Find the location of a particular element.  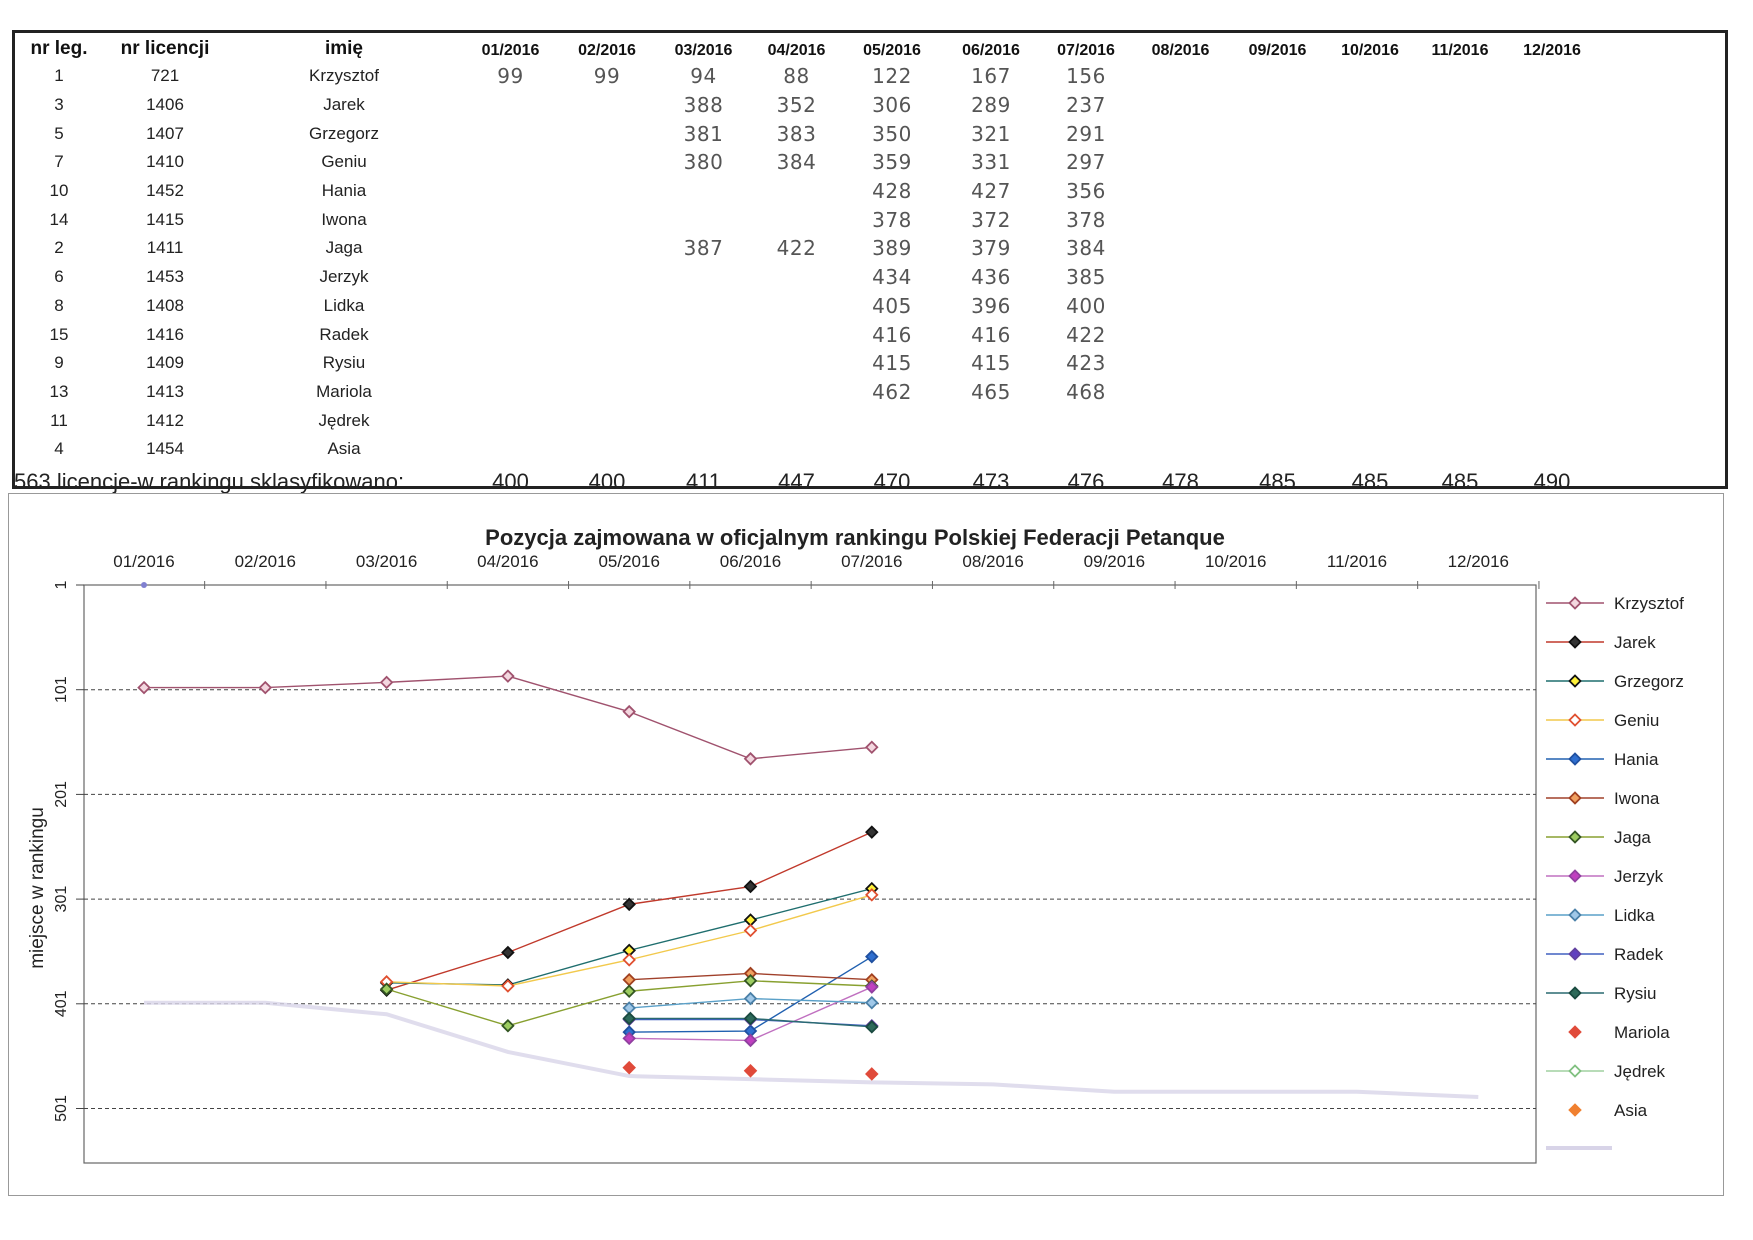

cell-nr-licencji: 1407 is located at coordinates (165, 133).